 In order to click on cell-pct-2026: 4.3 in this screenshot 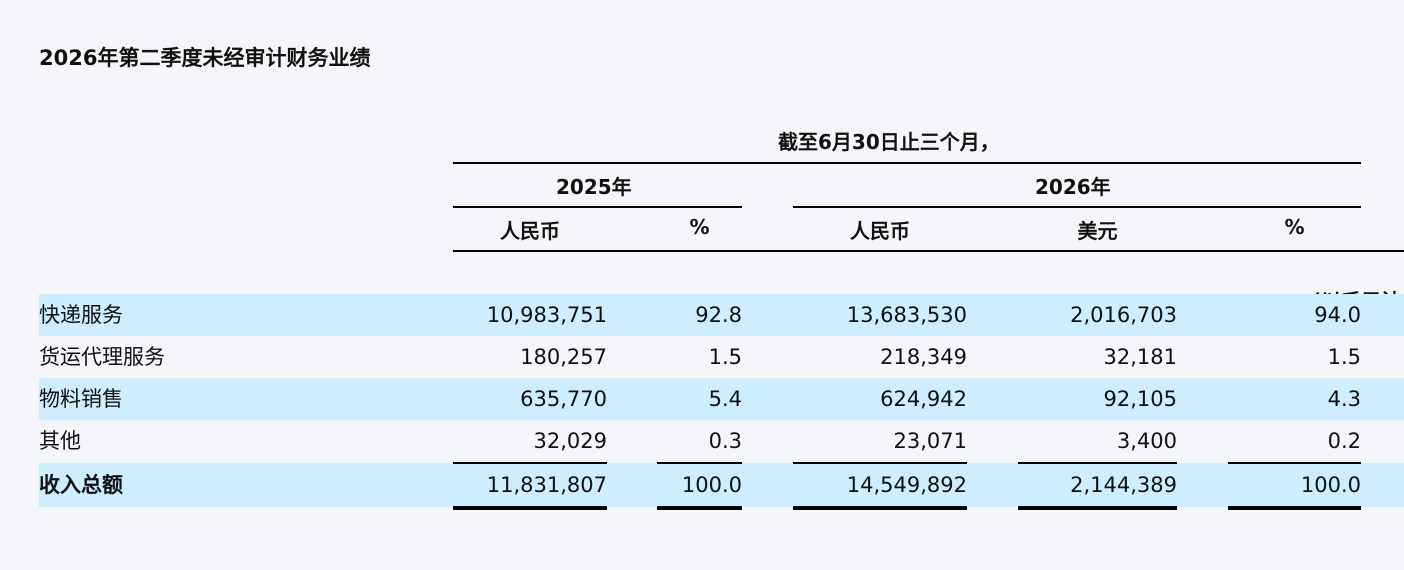, I will do `click(1344, 399)`.